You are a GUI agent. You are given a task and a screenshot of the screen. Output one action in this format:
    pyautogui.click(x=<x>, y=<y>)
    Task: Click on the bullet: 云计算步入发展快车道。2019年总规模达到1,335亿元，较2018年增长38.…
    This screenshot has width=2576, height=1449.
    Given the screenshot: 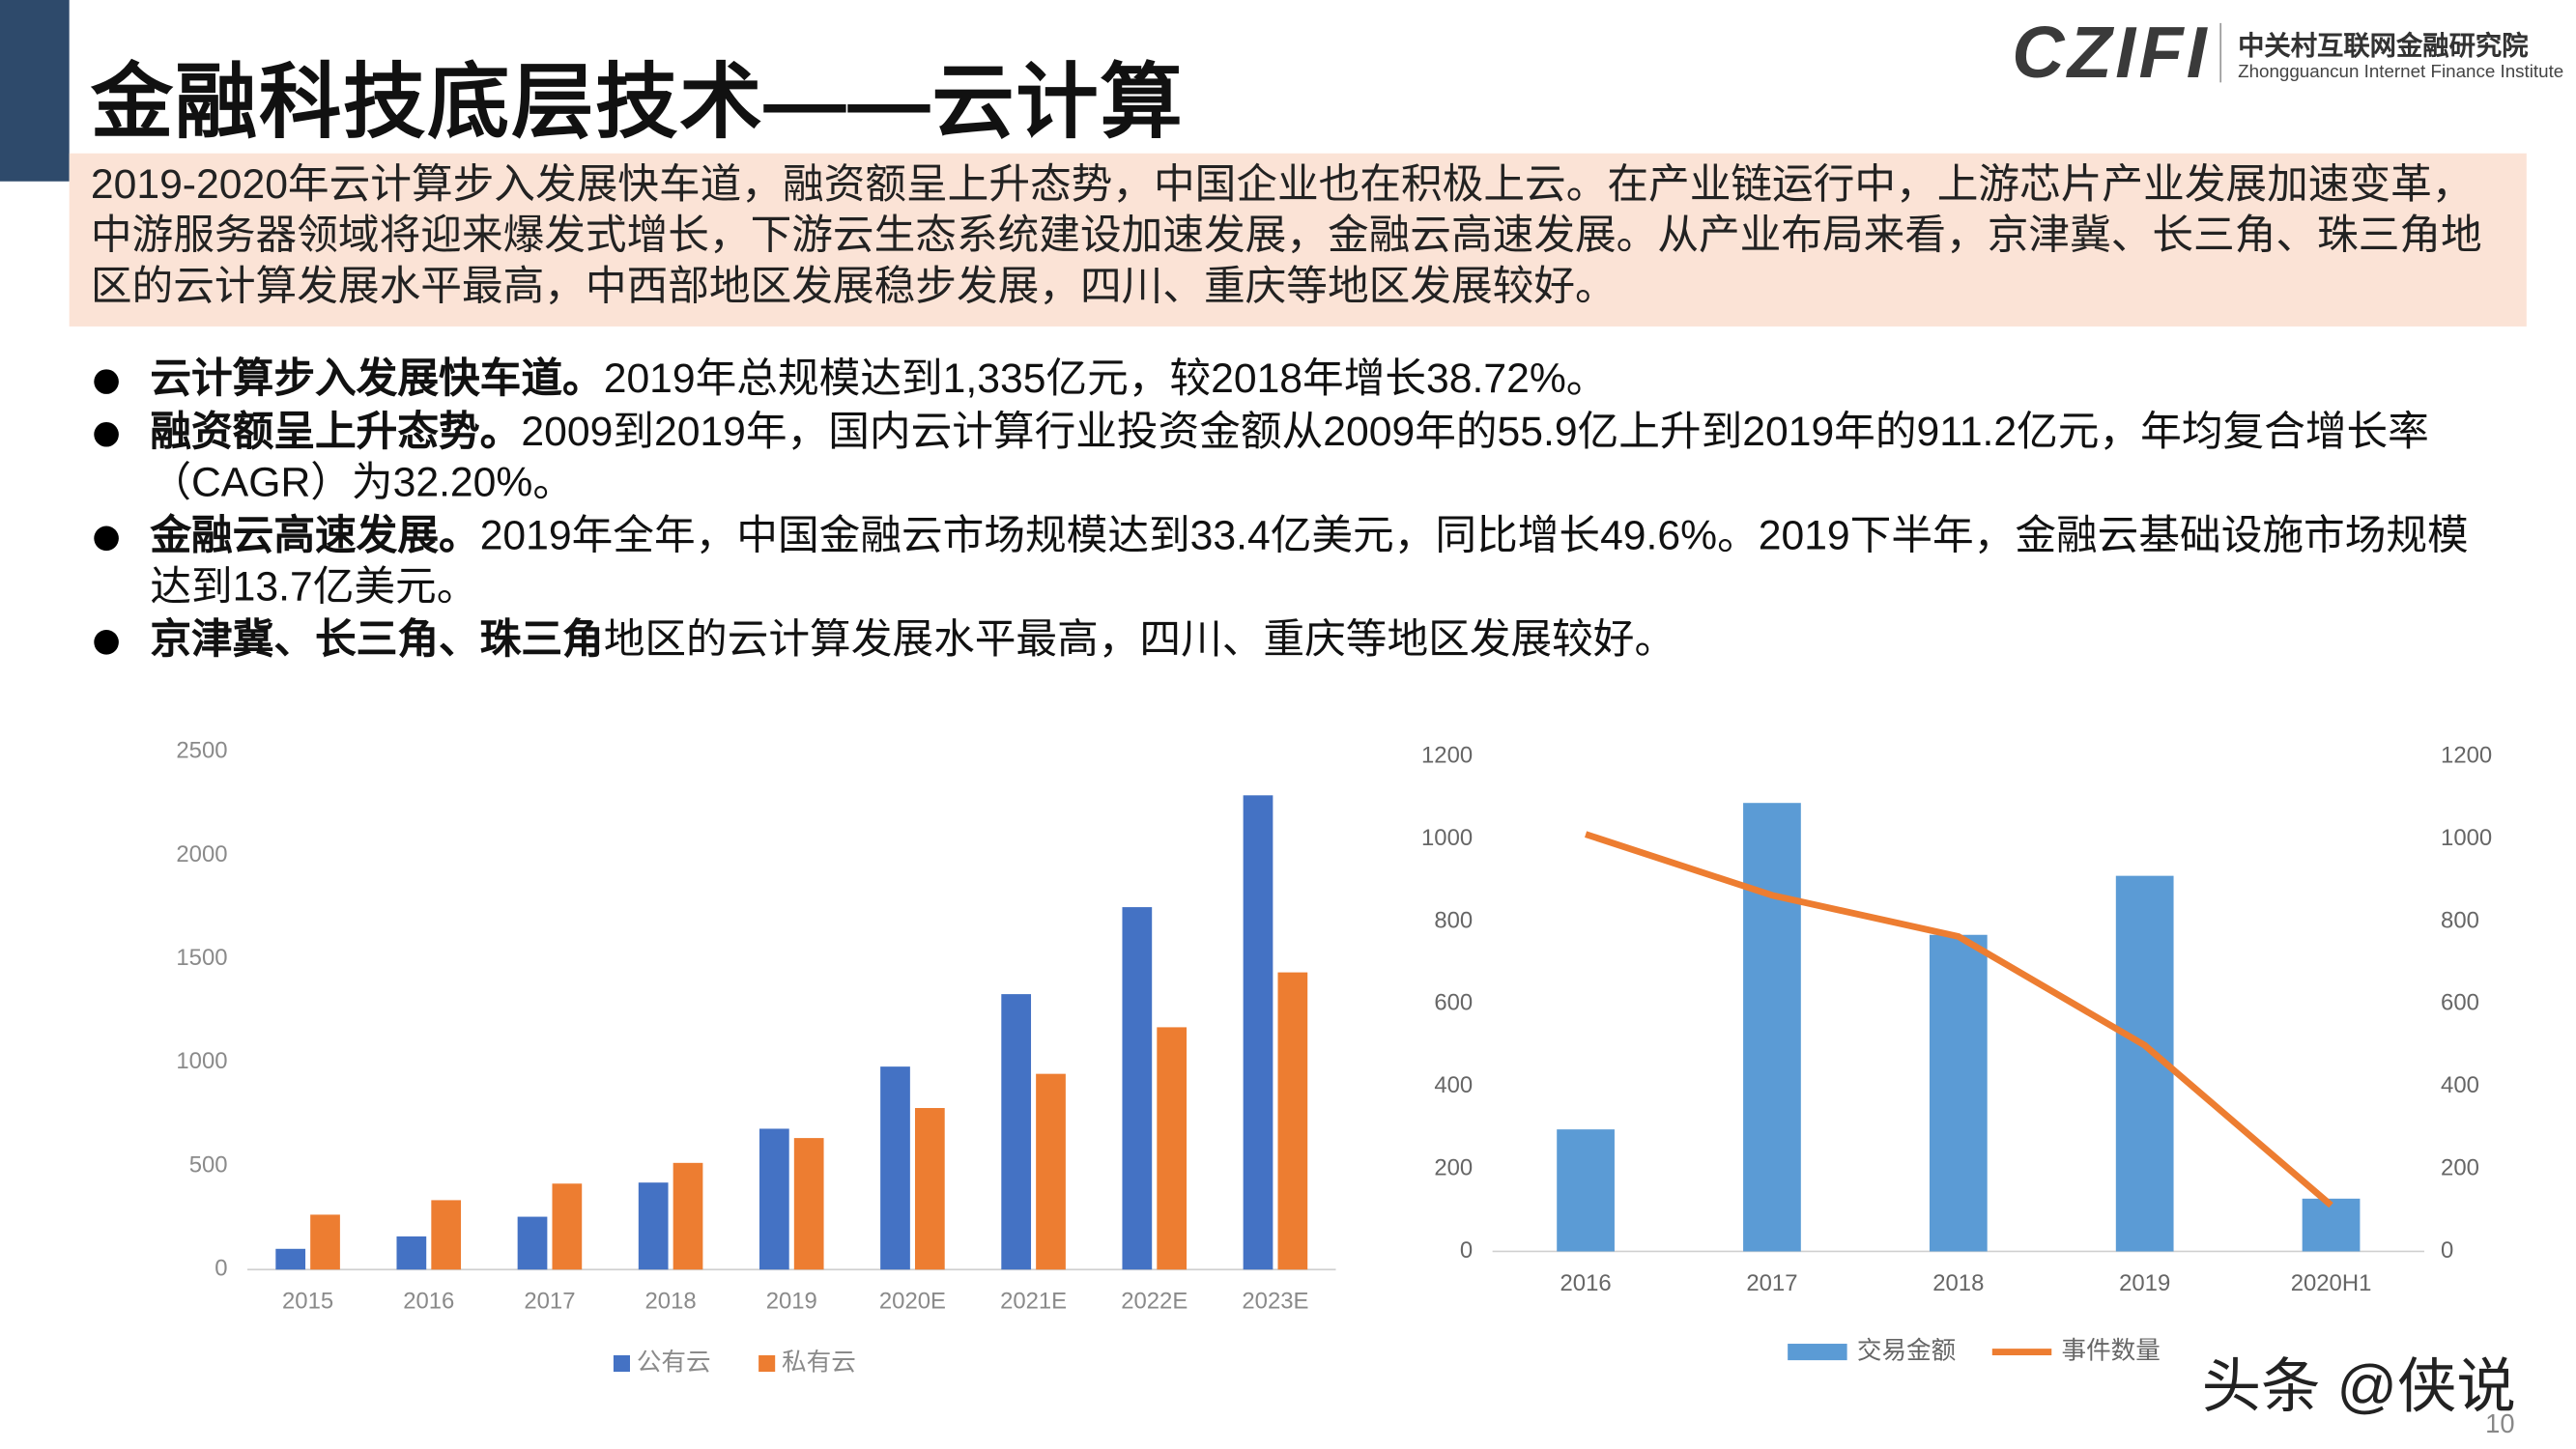 What is the action you would take?
    pyautogui.click(x=1295, y=381)
    